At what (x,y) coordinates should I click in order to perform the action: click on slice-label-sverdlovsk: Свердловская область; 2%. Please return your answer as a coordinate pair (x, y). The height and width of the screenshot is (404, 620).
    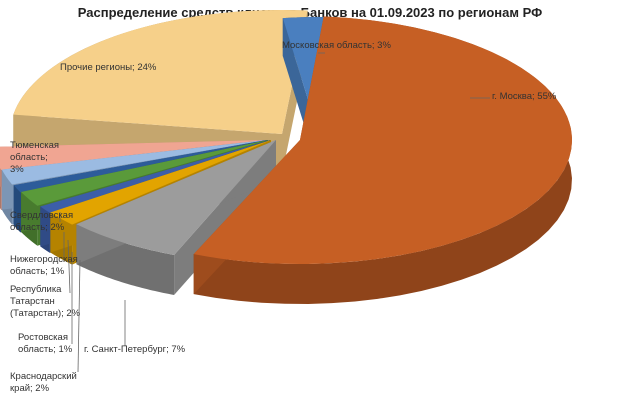
    Looking at the image, I should click on (41, 221).